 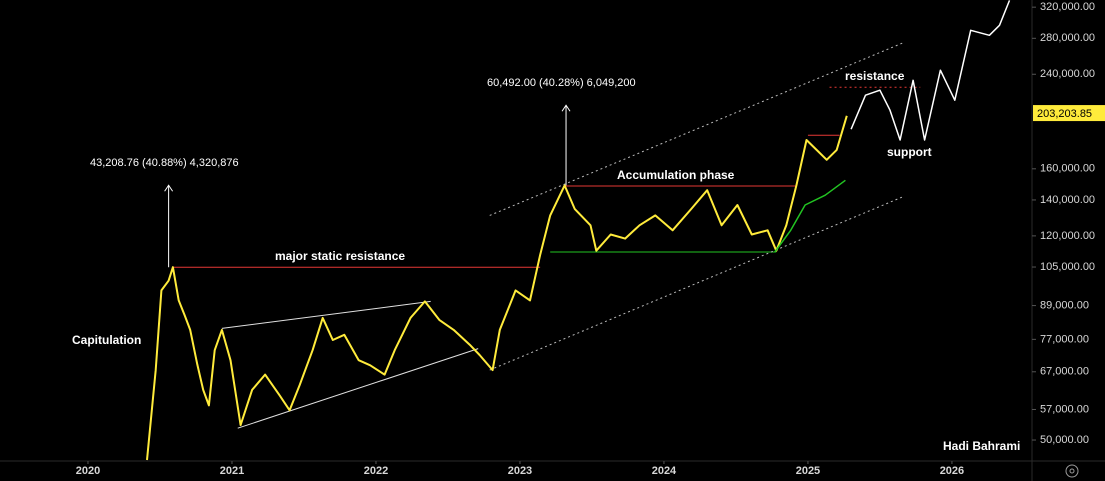 I want to click on x-tick-label: 2024, so click(x=664, y=471).